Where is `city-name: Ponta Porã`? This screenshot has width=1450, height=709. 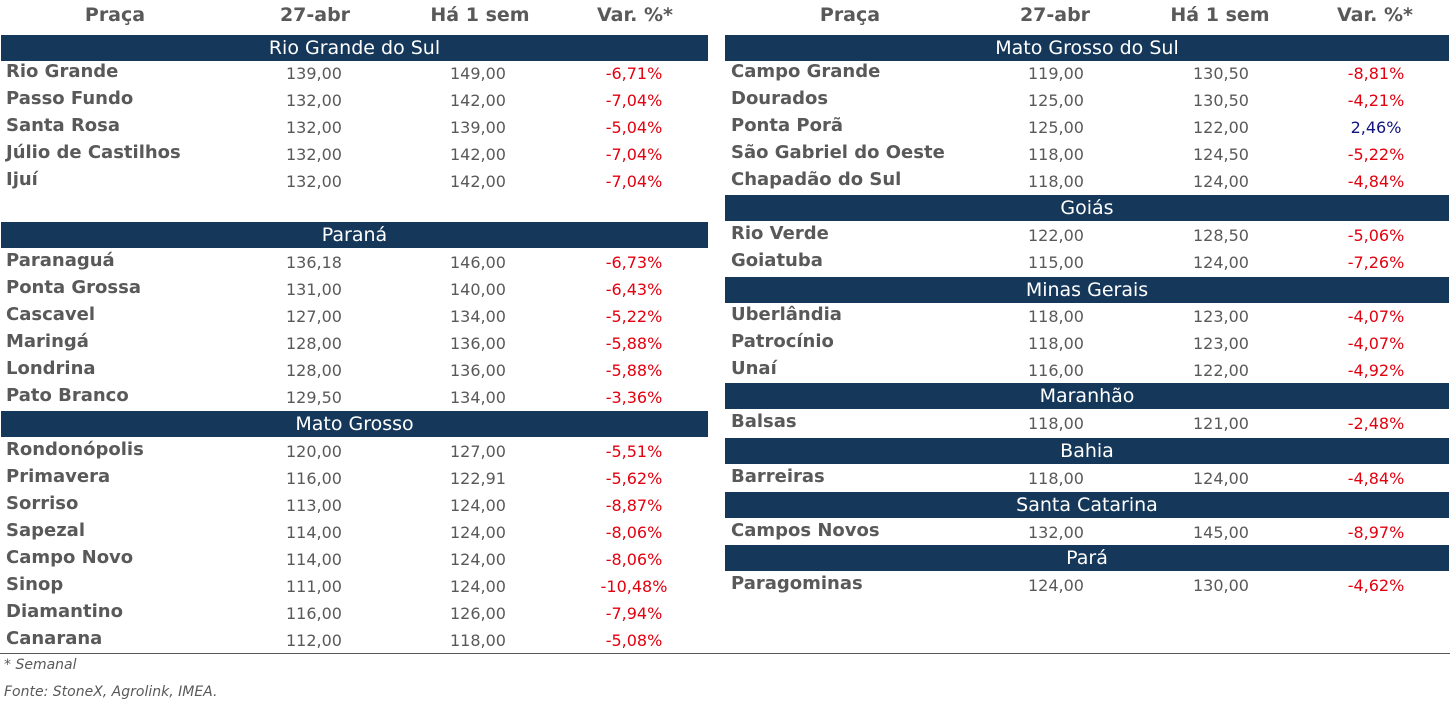
city-name: Ponta Porã is located at coordinates (787, 125).